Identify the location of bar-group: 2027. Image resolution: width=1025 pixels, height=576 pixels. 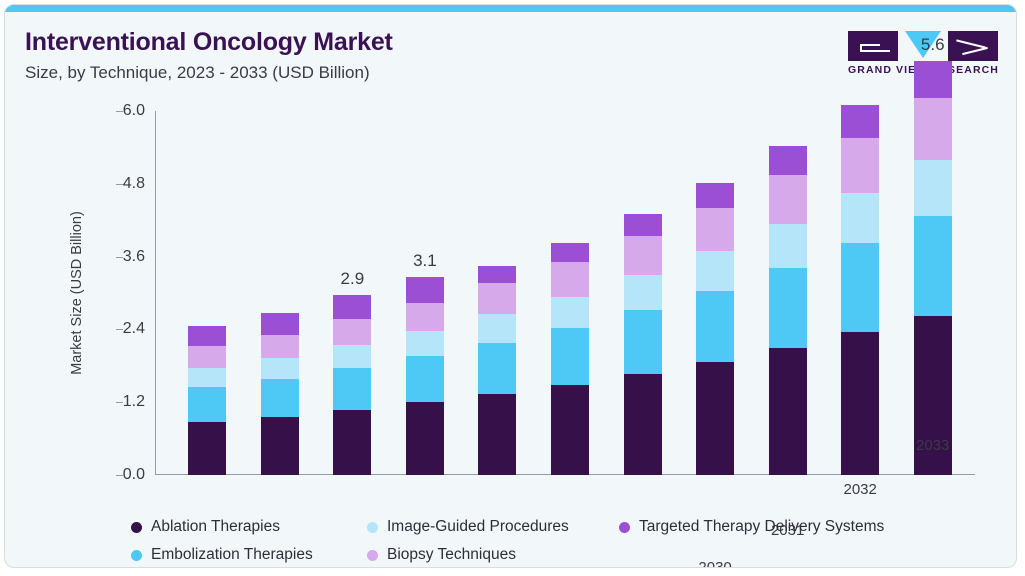
(497, 370).